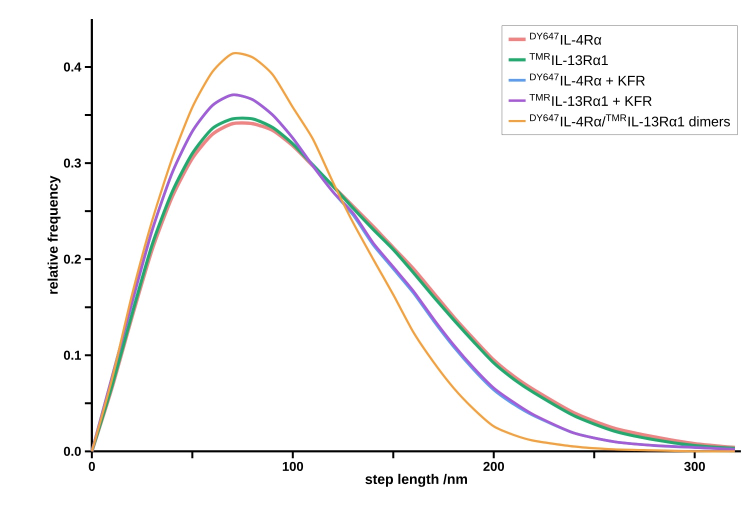  I want to click on y-tick-label: 0.0, so click(72, 451).